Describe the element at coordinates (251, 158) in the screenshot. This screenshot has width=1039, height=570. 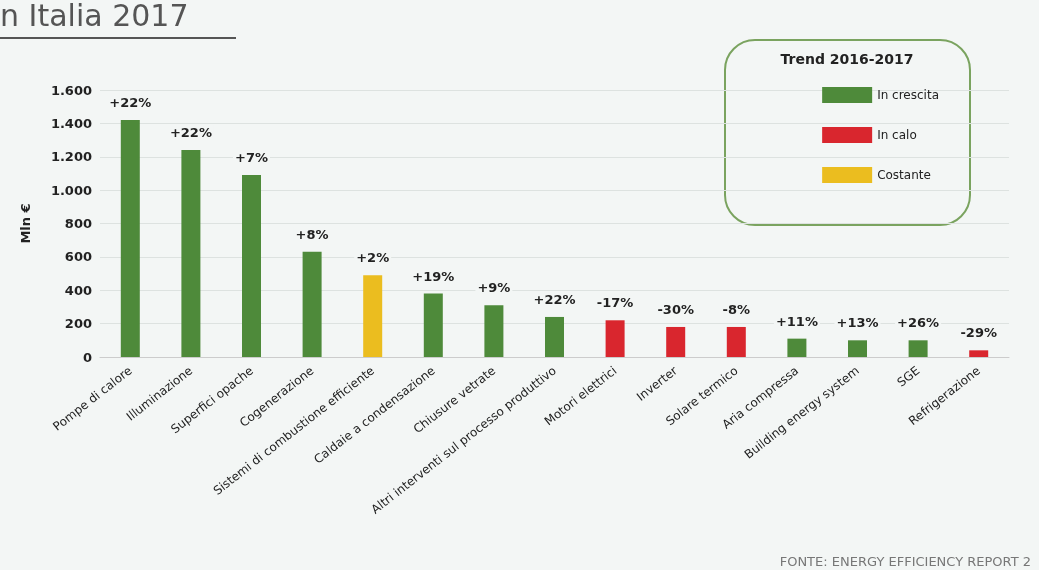
I see `annotation: +7%` at that location.